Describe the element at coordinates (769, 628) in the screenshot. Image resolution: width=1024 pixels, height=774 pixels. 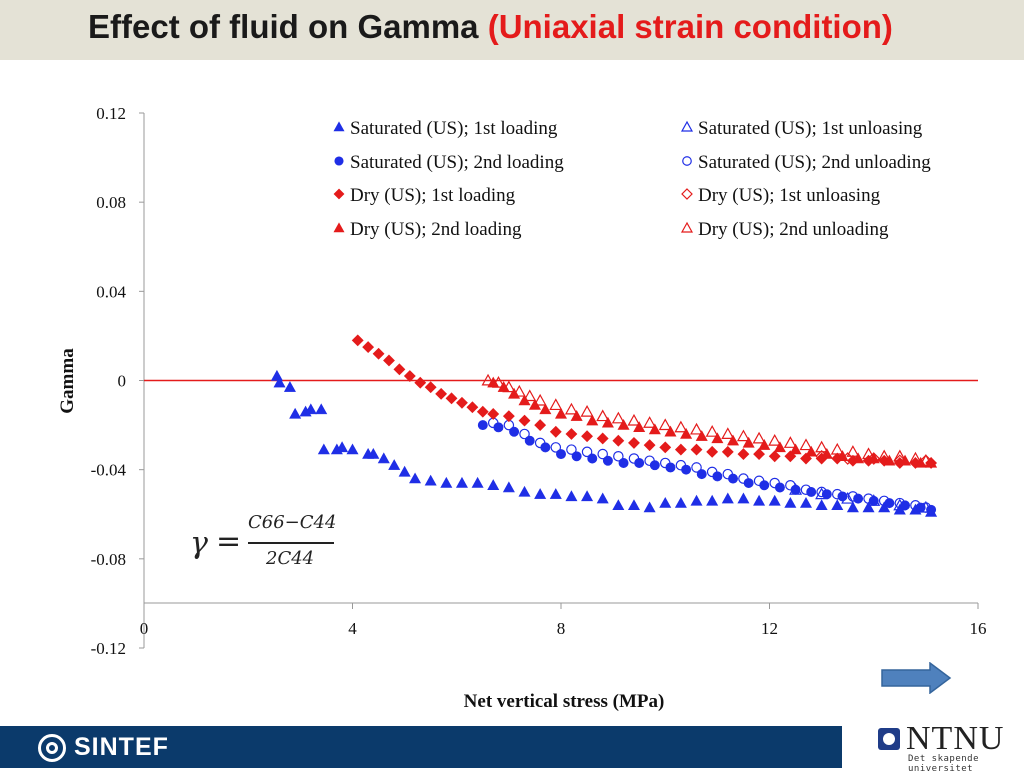
I see `x-tick-label: 12` at that location.